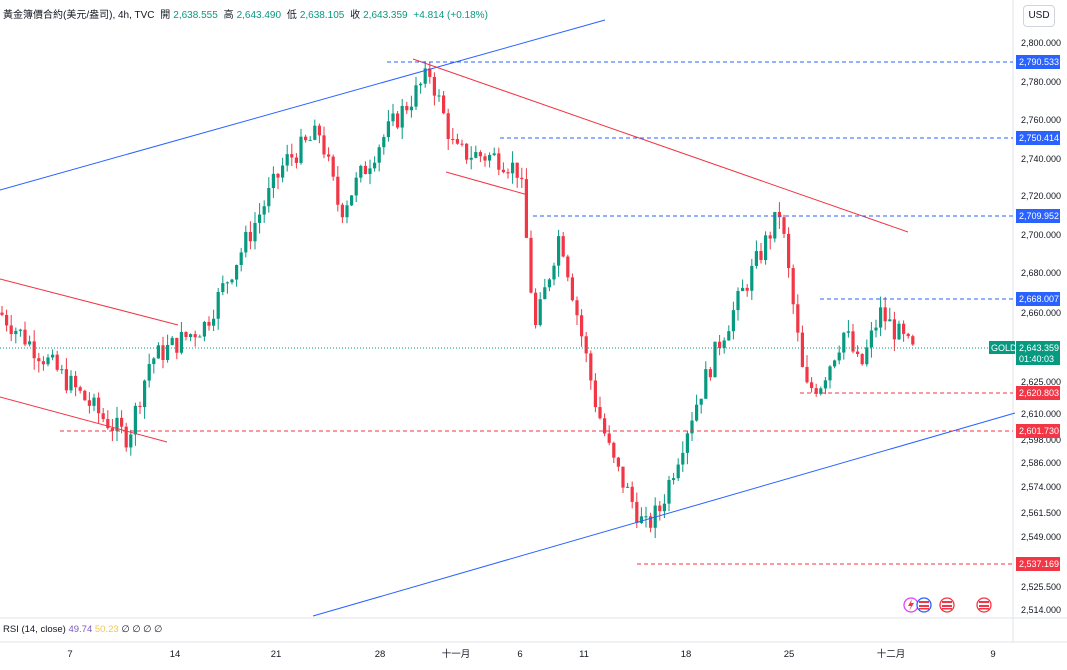  Describe the element at coordinates (911, 605) in the screenshot. I see `flash-event-icon` at that location.